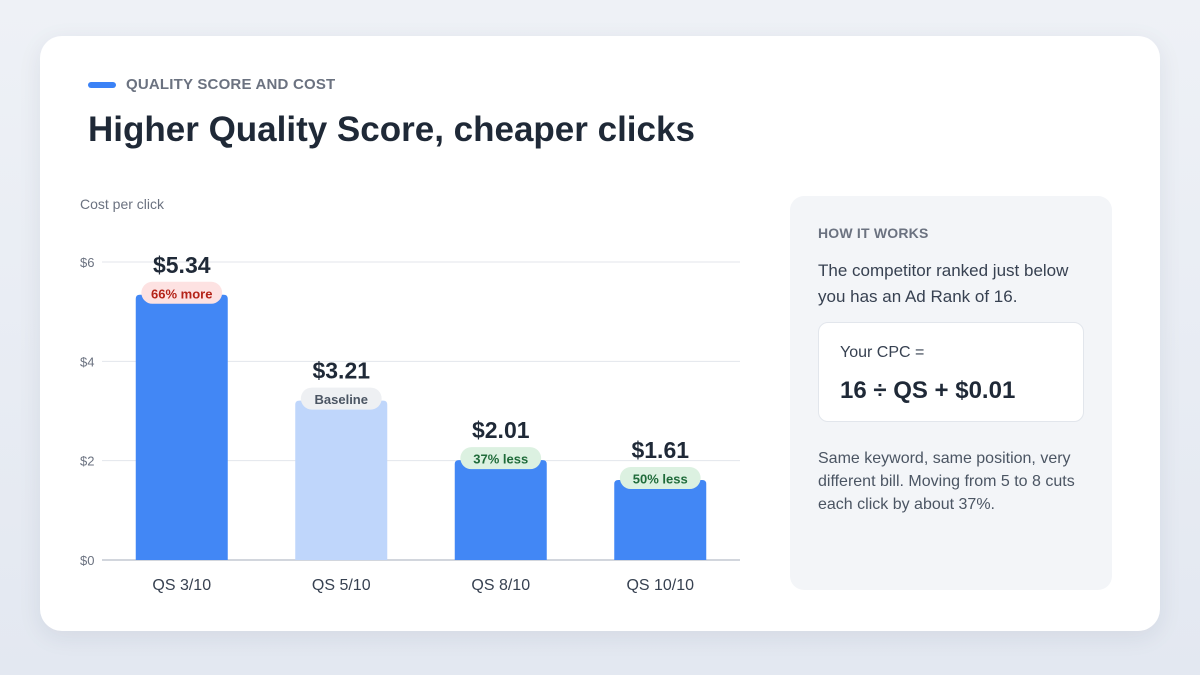 Image resolution: width=1200 pixels, height=675 pixels. Describe the element at coordinates (341, 371) in the screenshot. I see `bar-value-label: $3.21` at that location.